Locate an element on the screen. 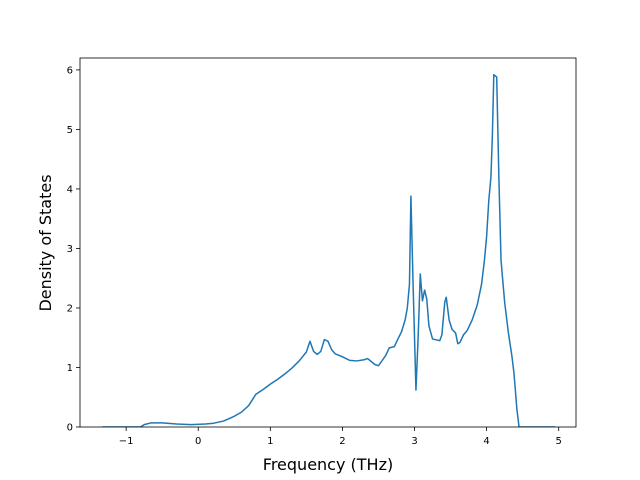 The width and height of the screenshot is (640, 480). y-tick-label: 5 is located at coordinates (70, 130).